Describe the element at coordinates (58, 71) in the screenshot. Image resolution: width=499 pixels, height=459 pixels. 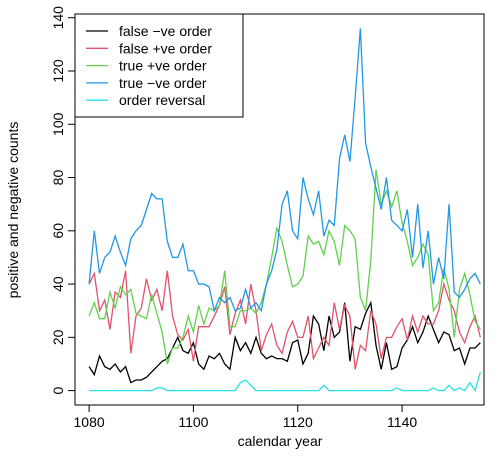
I see `y-tick-label: 120` at that location.